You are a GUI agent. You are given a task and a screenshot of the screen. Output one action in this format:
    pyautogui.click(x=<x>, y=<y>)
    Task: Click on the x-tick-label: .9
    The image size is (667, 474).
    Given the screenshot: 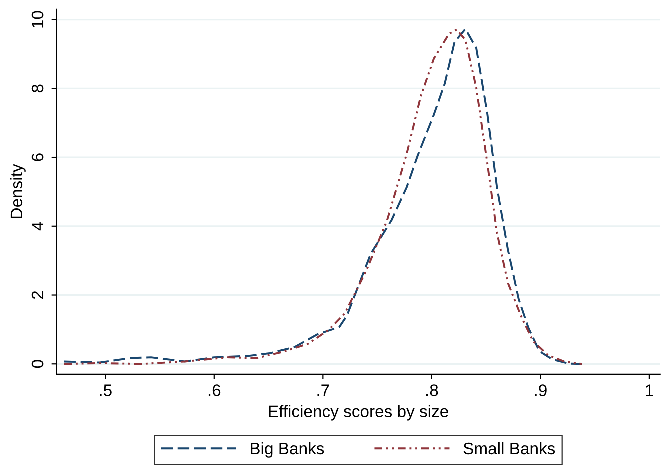 What is the action you would take?
    pyautogui.click(x=541, y=390)
    